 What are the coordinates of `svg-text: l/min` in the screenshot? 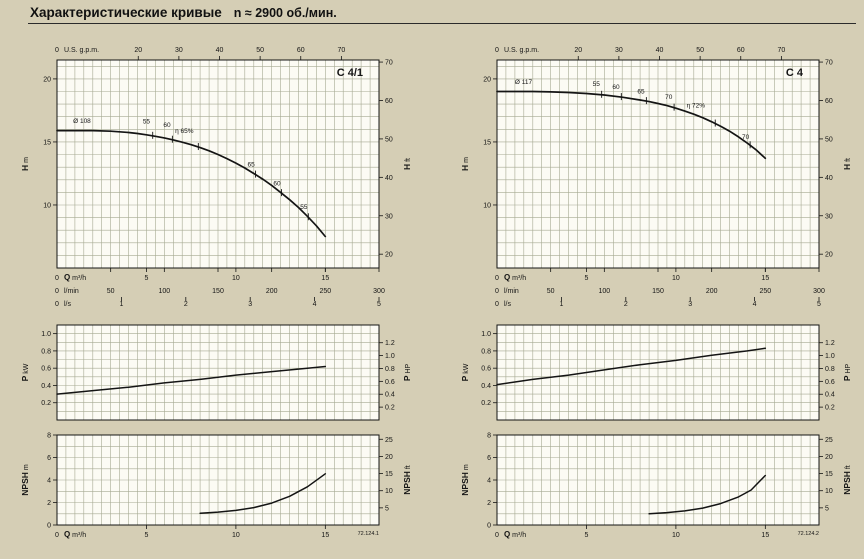 It's located at (71, 291).